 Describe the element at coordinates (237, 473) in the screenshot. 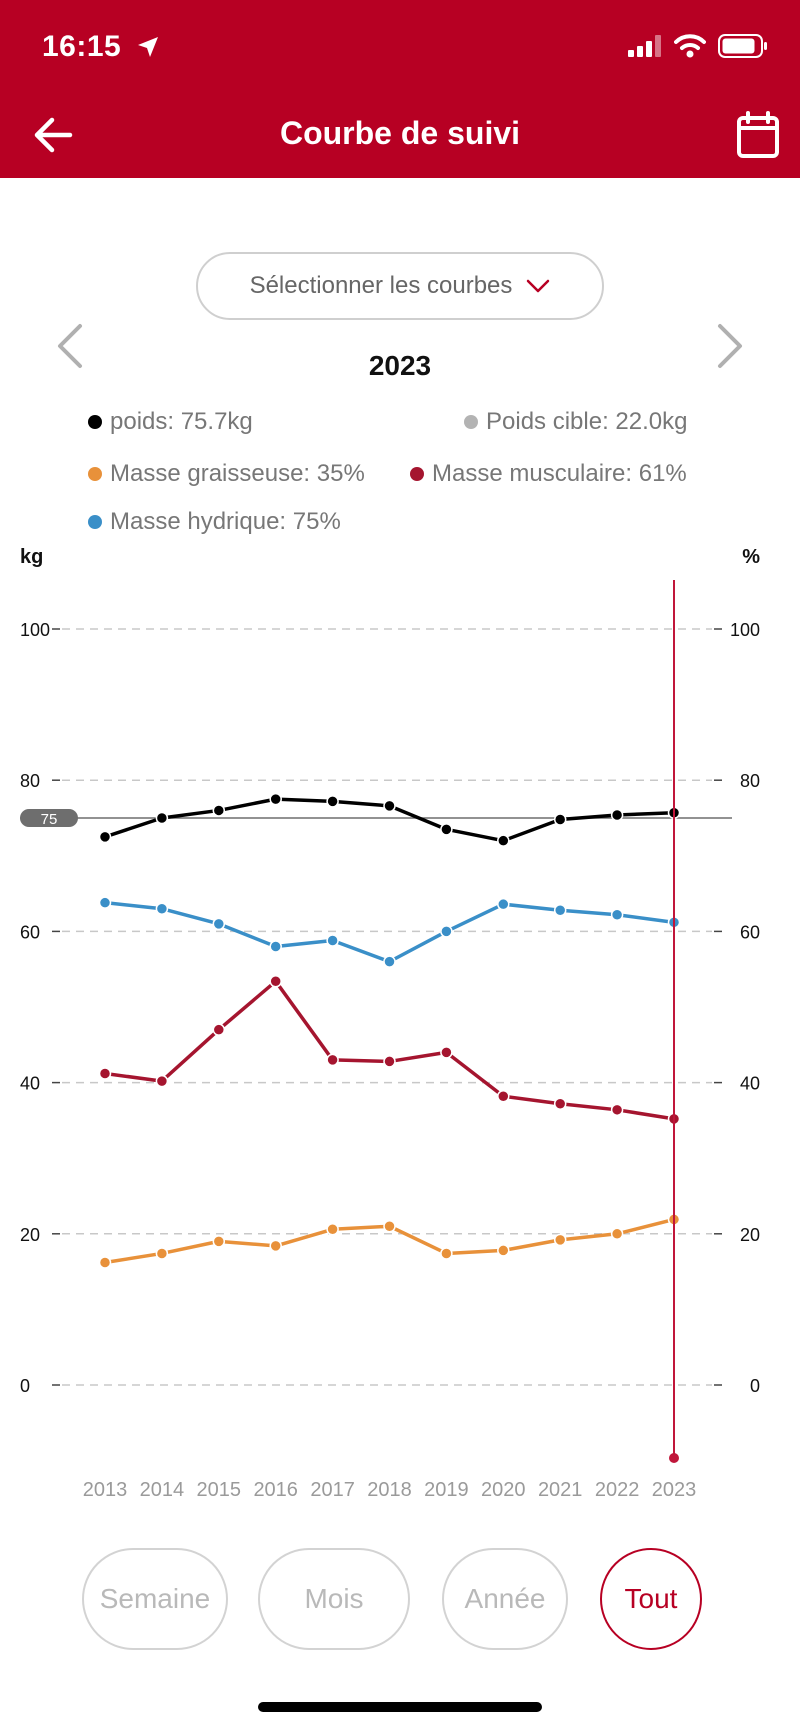

I see `legend-label: Masse graisseuse: 35%` at that location.